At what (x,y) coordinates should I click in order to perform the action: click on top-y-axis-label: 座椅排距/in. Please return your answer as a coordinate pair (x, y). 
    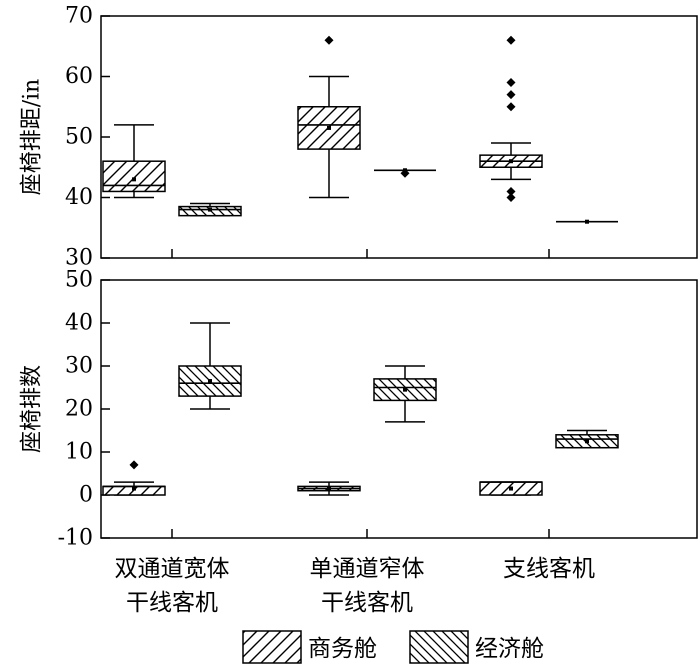
    Looking at the image, I should click on (32, 137).